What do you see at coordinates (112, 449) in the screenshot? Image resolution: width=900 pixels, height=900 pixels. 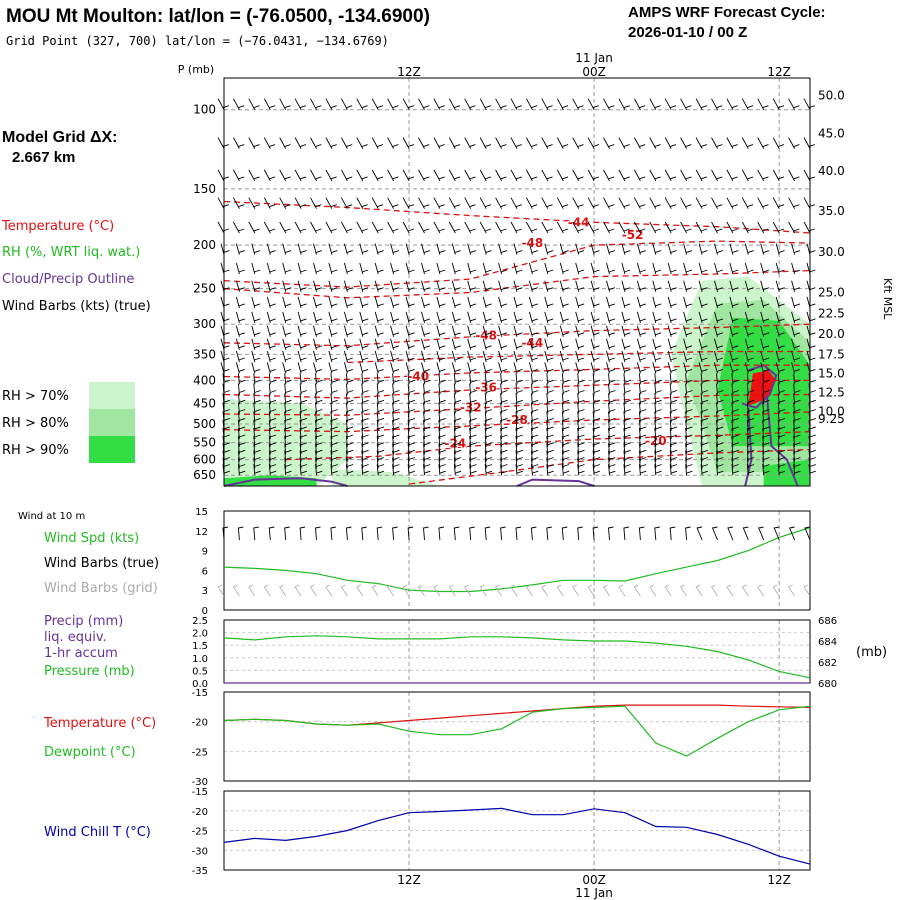 I see `rh-legend-swatch` at bounding box center [112, 449].